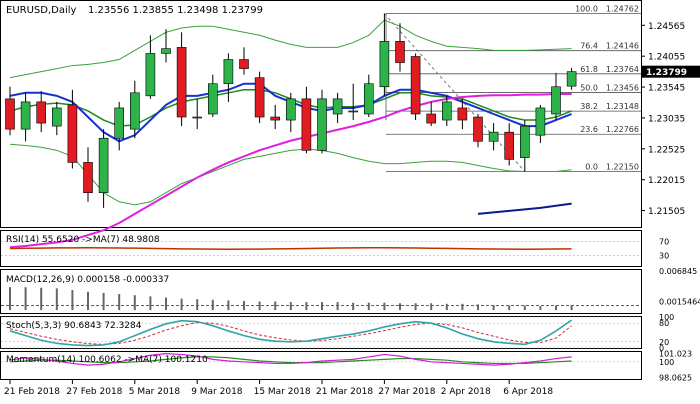  Describe the element at coordinates (666, 73) in the screenshot. I see `last-price-label: 1.23799` at that location.